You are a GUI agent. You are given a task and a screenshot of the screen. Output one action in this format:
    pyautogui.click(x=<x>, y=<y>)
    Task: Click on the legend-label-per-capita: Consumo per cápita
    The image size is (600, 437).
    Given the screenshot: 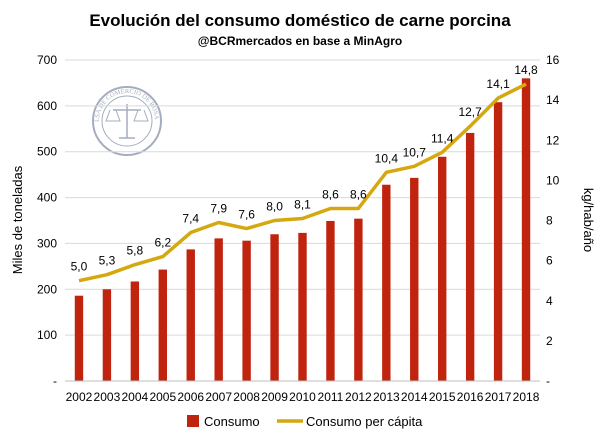 What is the action you would take?
    pyautogui.click(x=364, y=421)
    